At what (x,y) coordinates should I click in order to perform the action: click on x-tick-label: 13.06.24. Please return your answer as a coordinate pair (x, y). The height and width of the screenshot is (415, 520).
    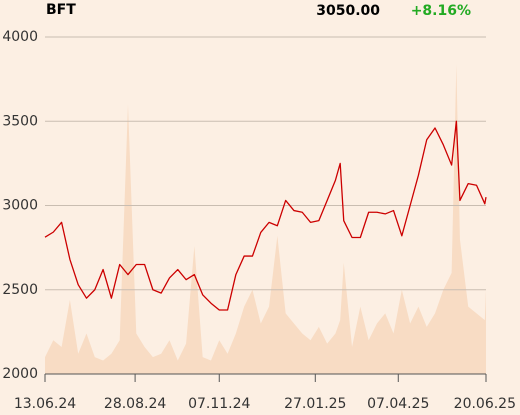
    Looking at the image, I should click on (45, 404).